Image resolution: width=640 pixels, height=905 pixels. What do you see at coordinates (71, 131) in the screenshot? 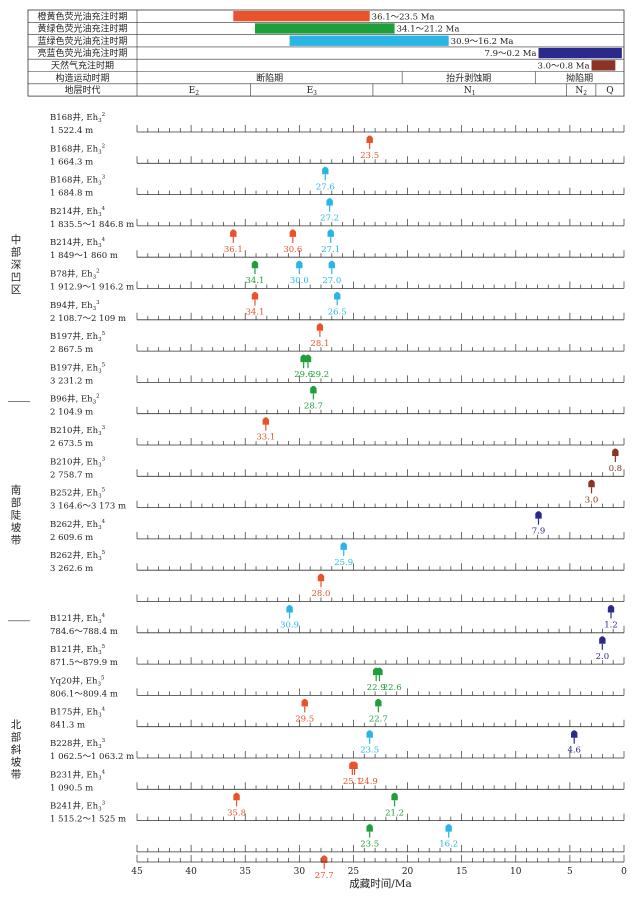
I see `well-depth-label: 1 522.4 m` at bounding box center [71, 131].